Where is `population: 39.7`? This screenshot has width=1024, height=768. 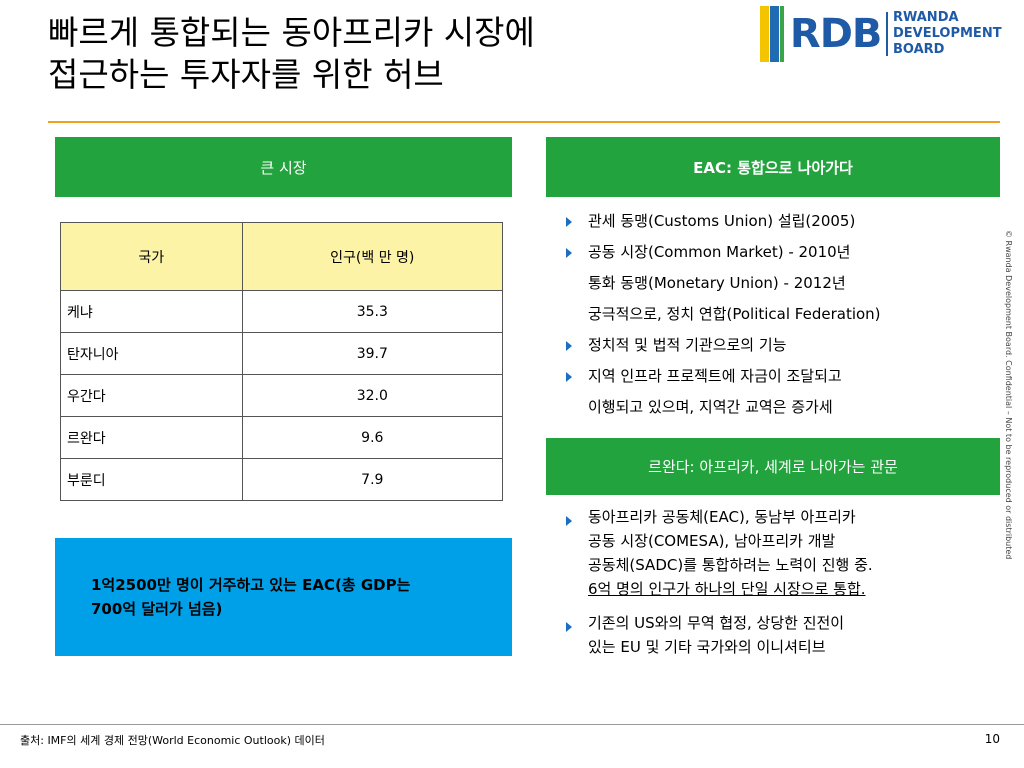 population: 39.7 is located at coordinates (372, 353).